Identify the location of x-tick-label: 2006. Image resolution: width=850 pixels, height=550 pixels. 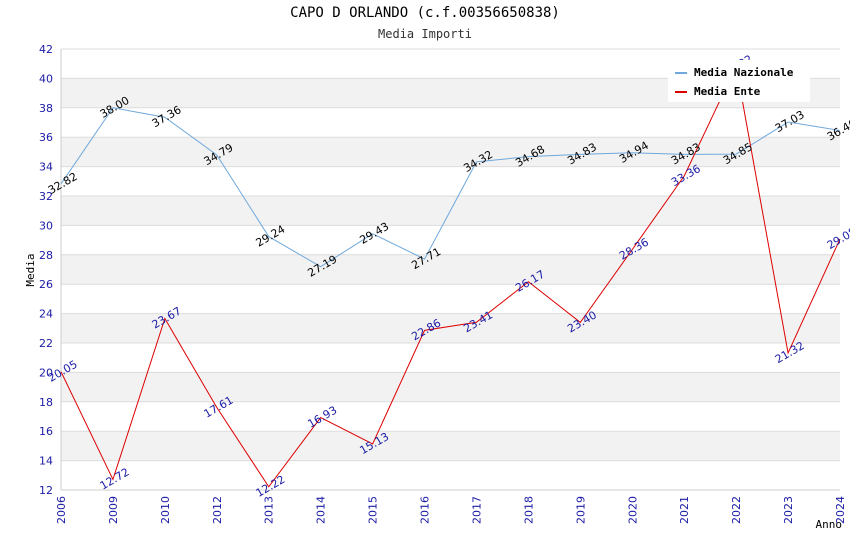
(61, 510).